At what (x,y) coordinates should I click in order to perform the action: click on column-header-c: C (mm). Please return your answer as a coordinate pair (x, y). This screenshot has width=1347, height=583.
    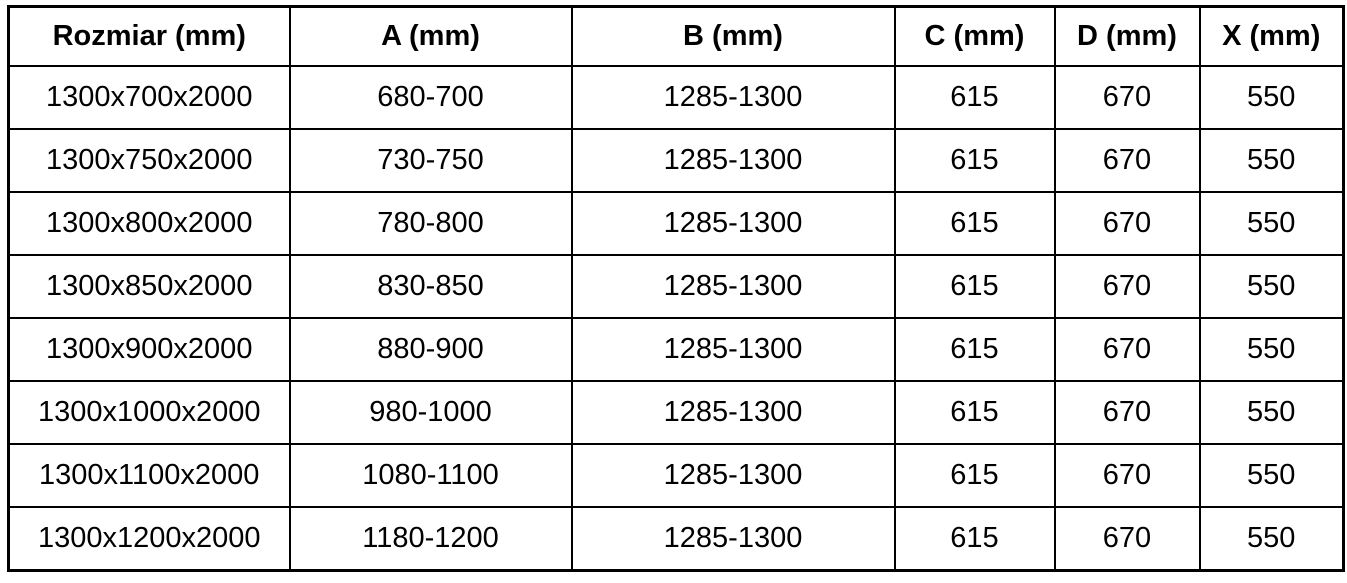
    Looking at the image, I should click on (974, 36).